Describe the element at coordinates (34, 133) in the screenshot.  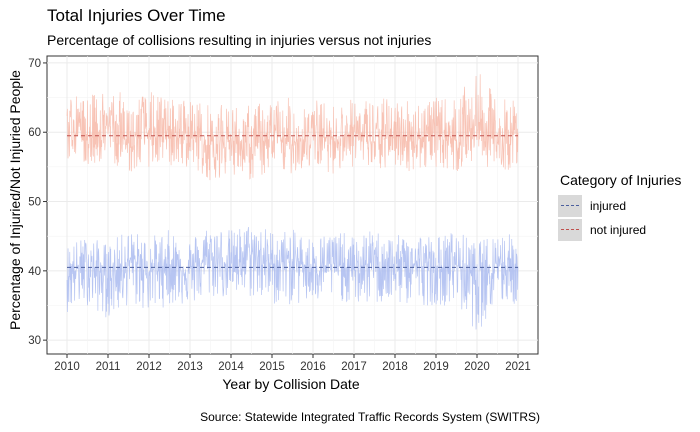
I see `y-tick-label: 60` at that location.